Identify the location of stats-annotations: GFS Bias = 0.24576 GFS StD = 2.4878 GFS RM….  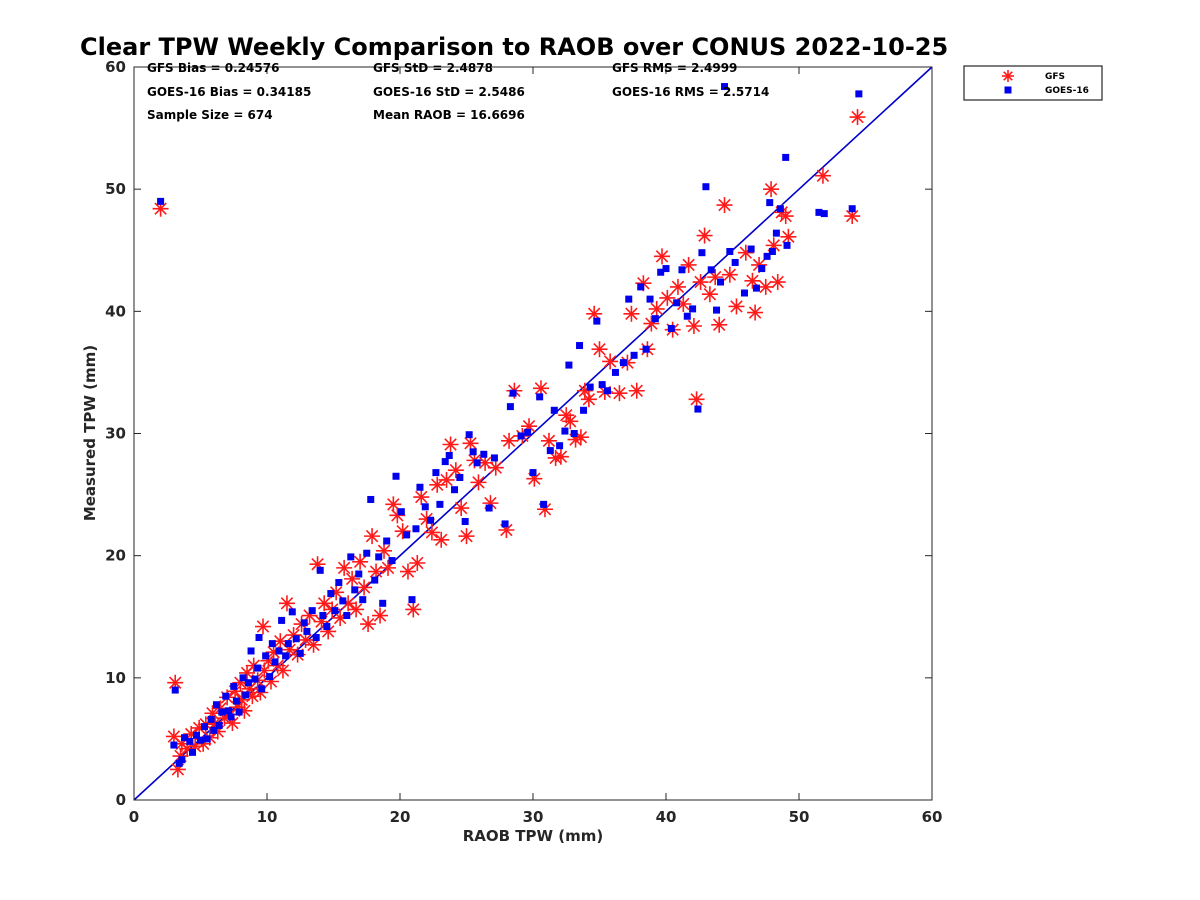
(458, 91).